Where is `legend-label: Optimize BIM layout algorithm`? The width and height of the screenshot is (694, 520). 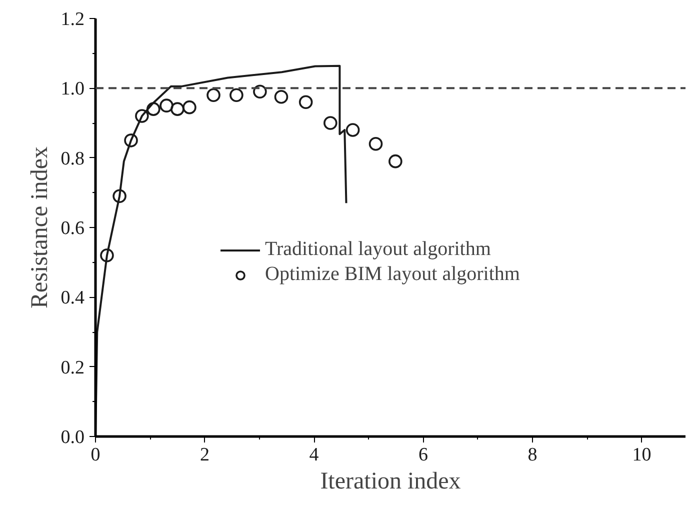 legend-label: Optimize BIM layout algorithm is located at coordinates (392, 274).